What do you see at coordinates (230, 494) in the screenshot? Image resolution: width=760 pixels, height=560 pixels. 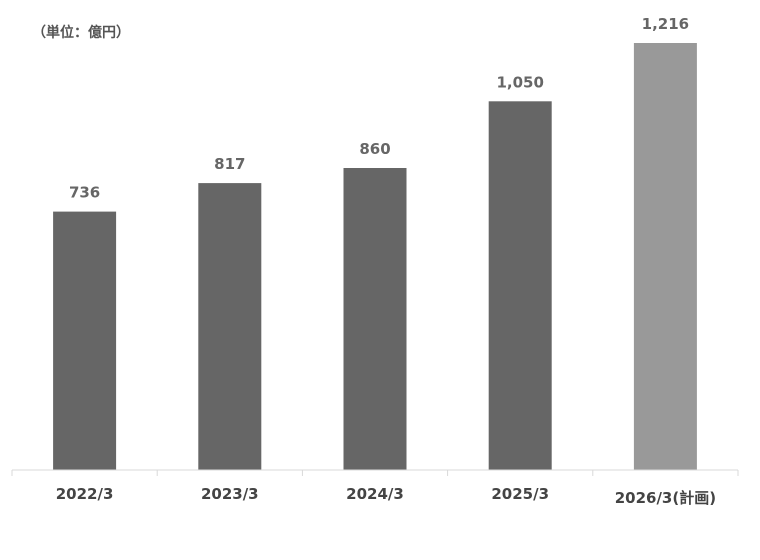 I see `x-tick-label-1: 2023/3` at bounding box center [230, 494].